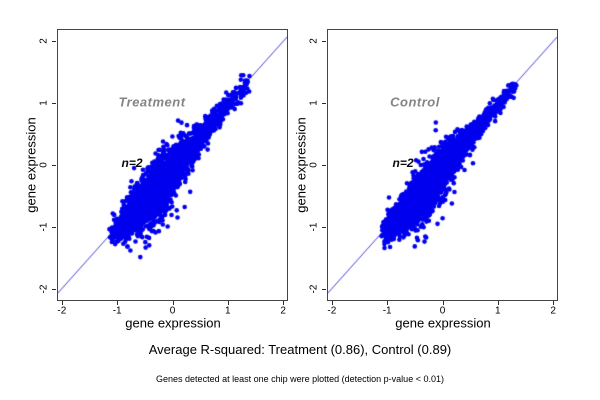  I want to click on control-y-axis-label: gene expression, so click(301, 165).